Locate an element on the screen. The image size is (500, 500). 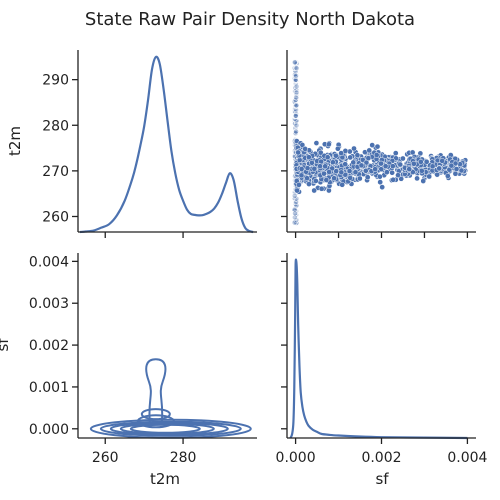
y-axis-label-t2m: t2m is located at coordinates (15, 141).